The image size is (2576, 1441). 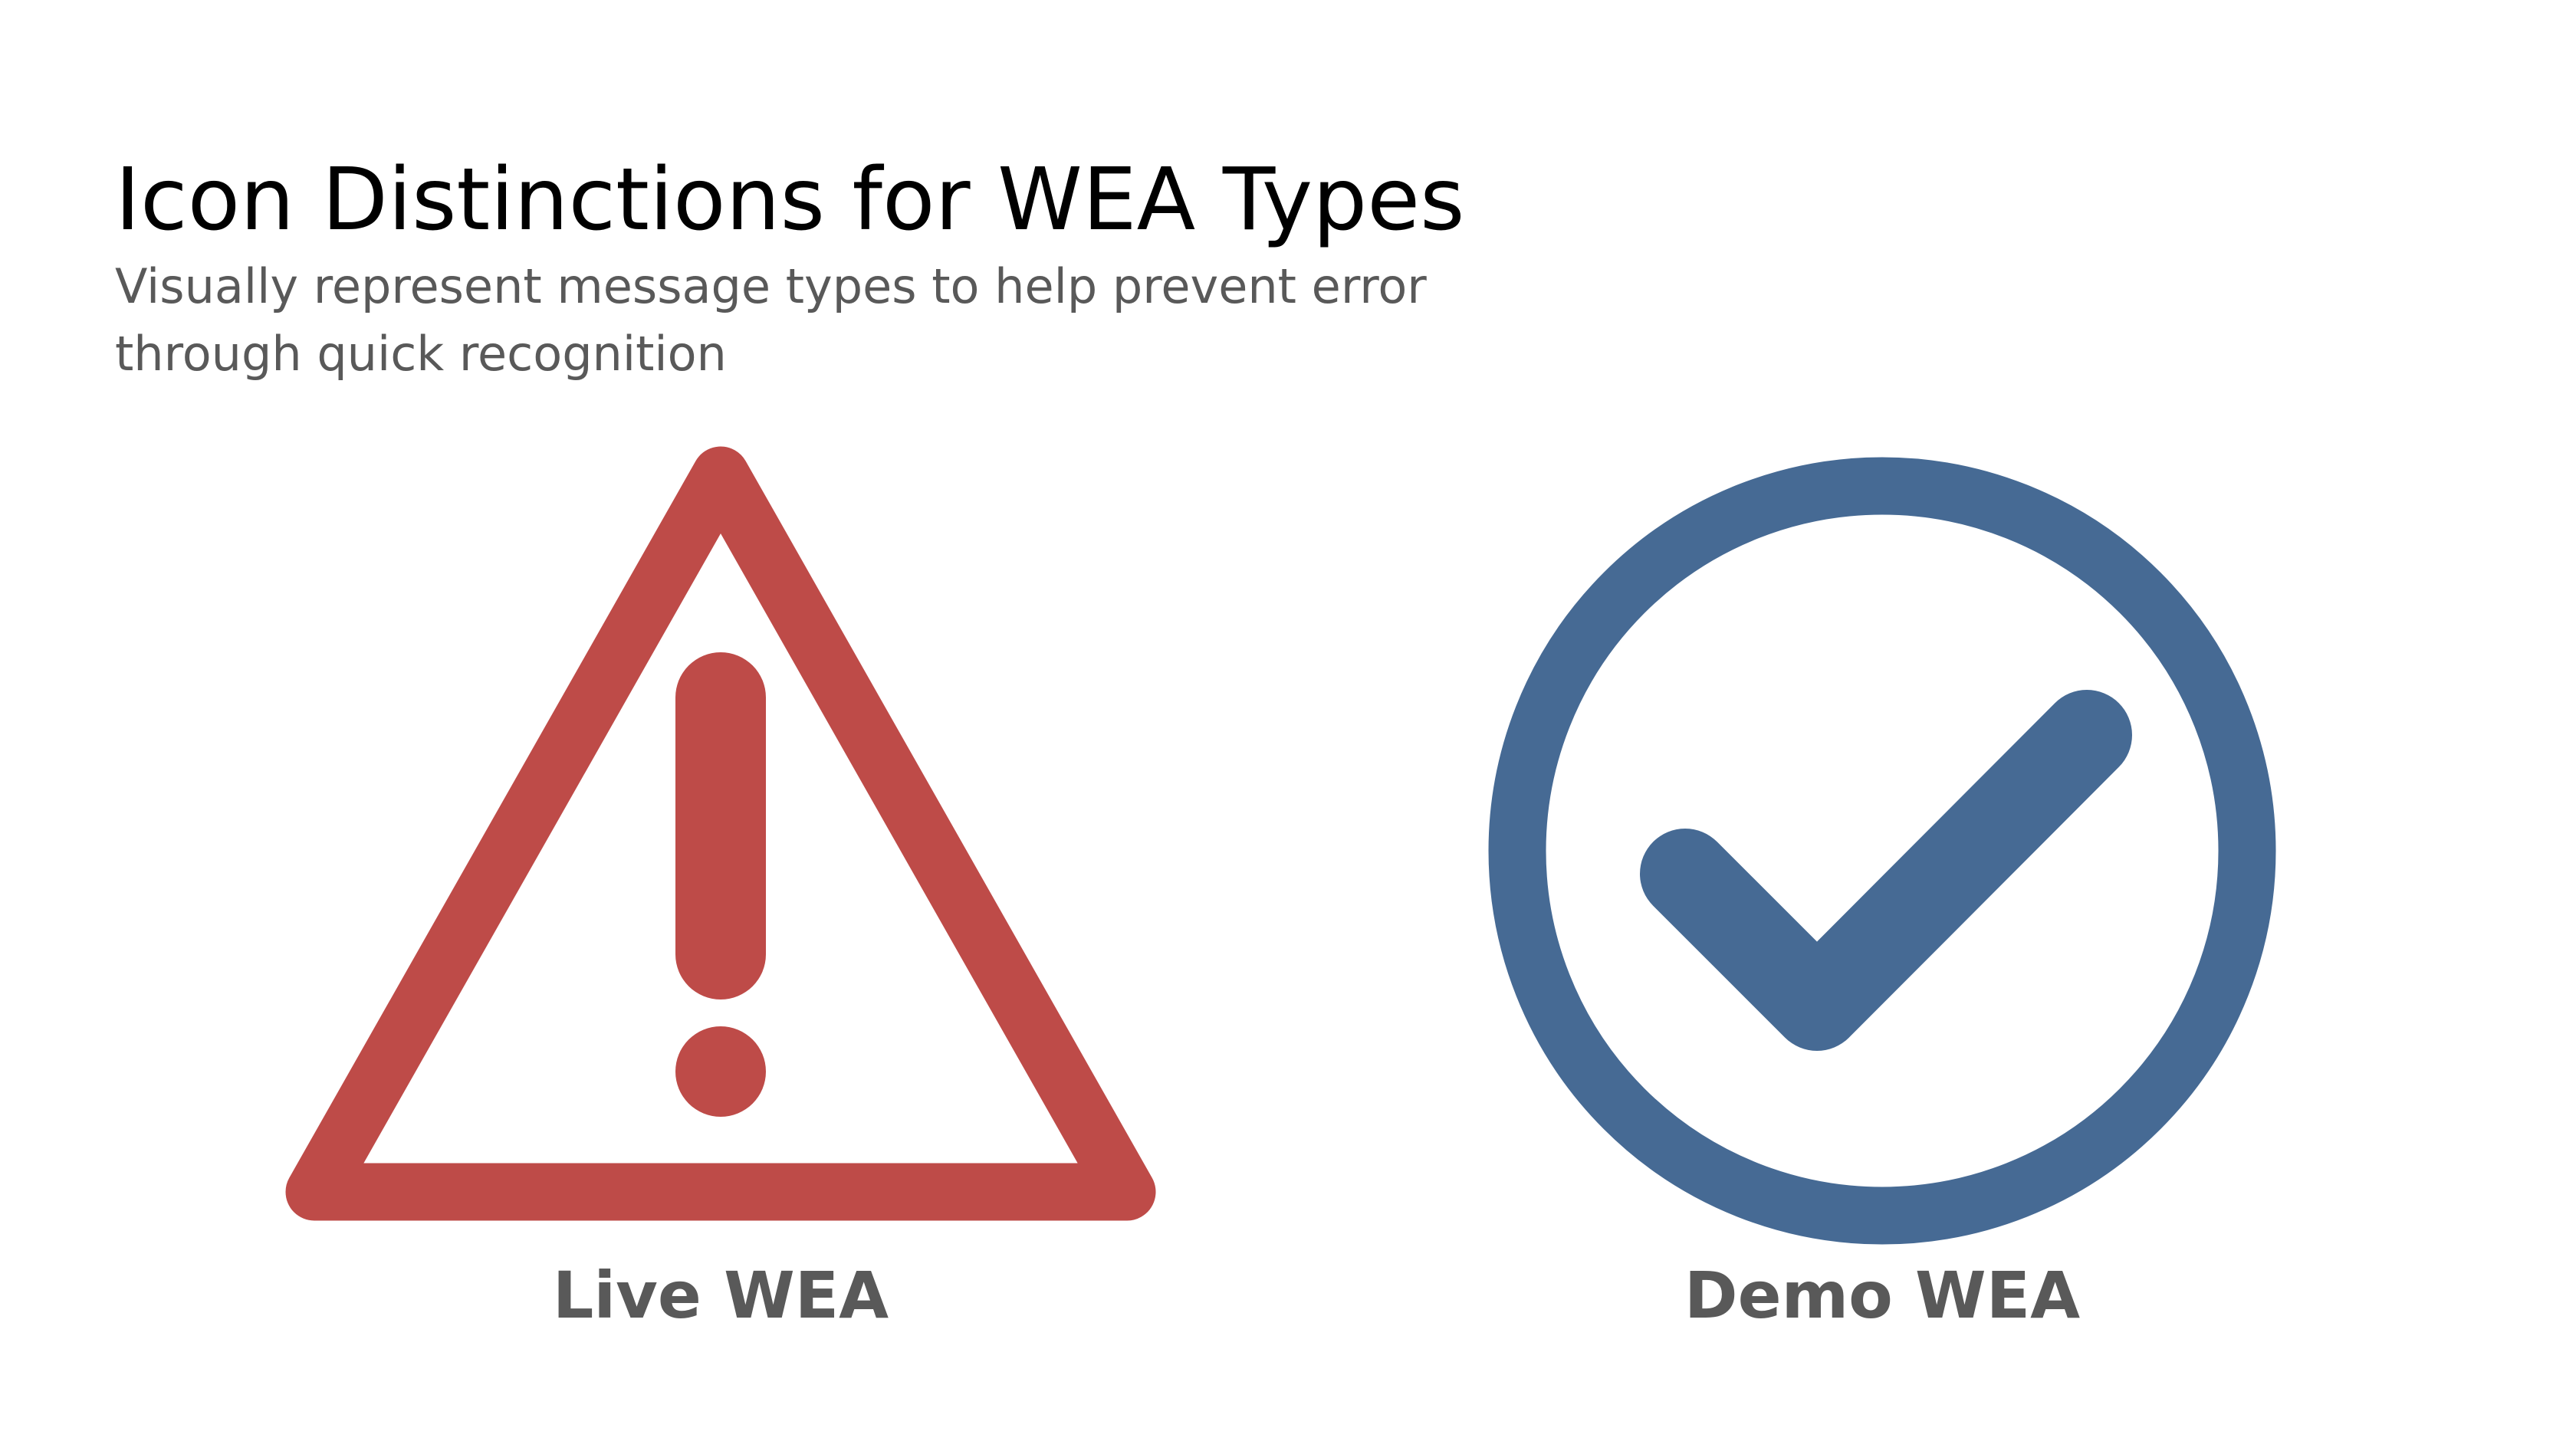 What do you see at coordinates (1886, 870) in the screenshot?
I see `checkmark-stroke` at bounding box center [1886, 870].